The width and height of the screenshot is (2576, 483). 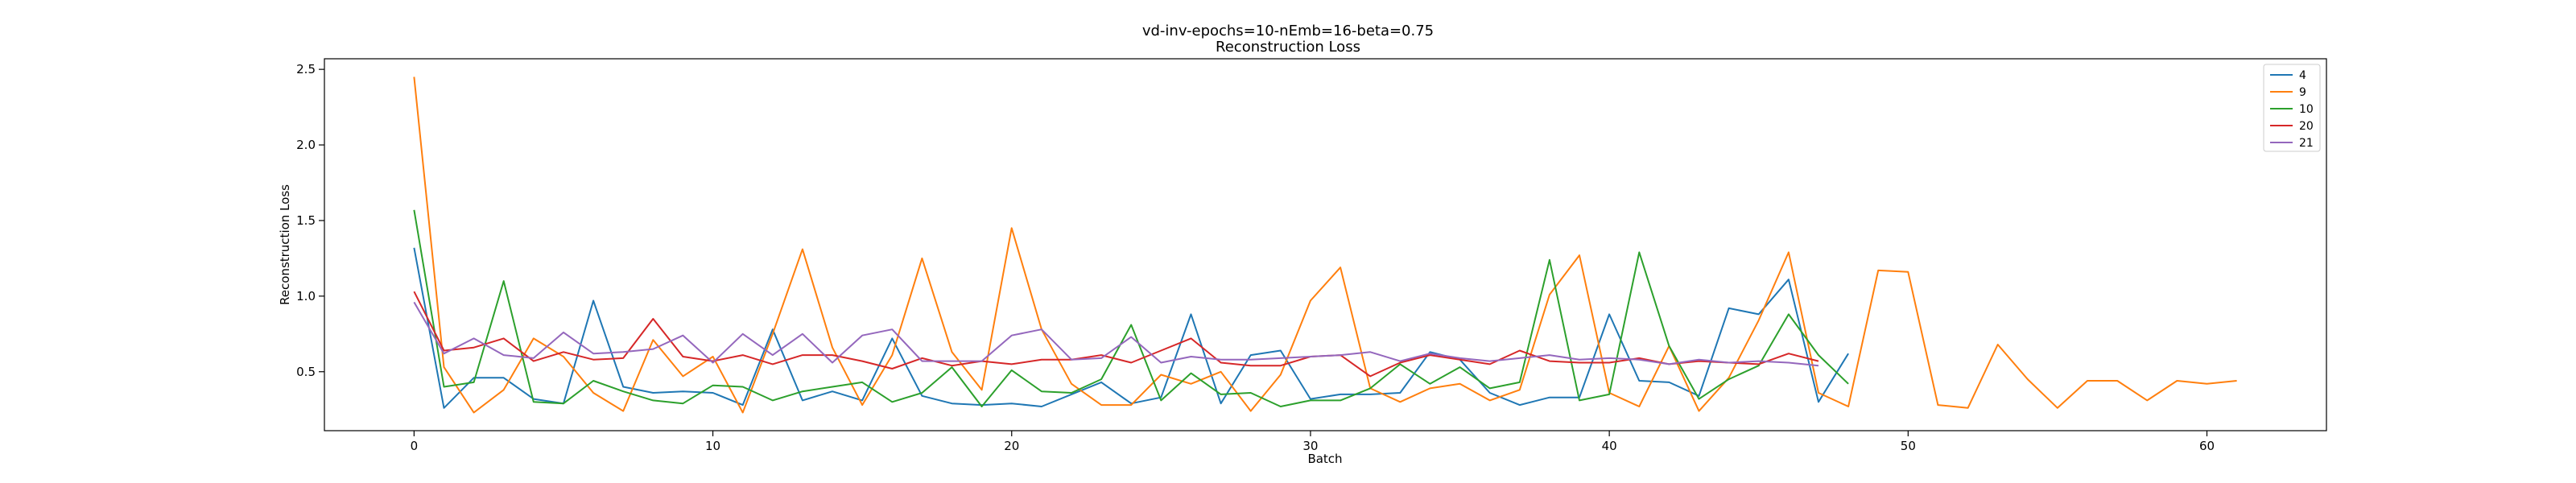 What do you see at coordinates (1908, 446) in the screenshot?
I see `x-tick-label: 50` at bounding box center [1908, 446].